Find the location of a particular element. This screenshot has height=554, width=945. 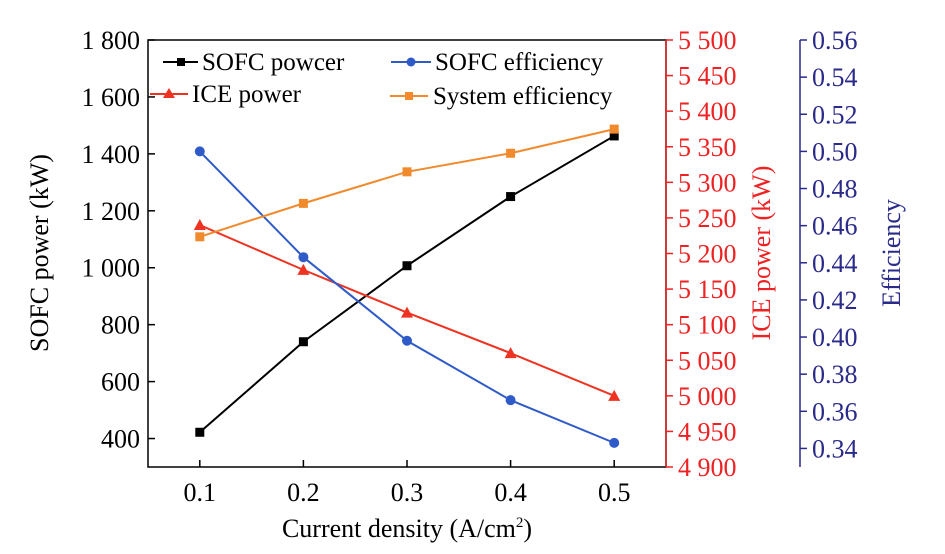

x-axis-title-end: ) is located at coordinates (527, 528).